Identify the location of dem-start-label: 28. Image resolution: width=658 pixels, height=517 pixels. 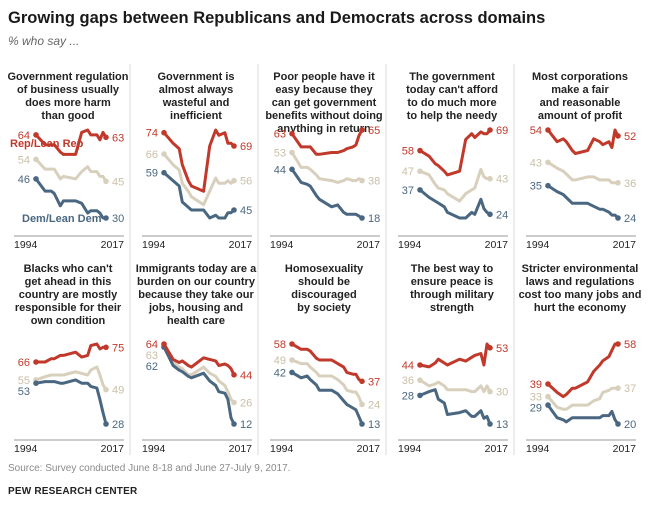
(408, 396).